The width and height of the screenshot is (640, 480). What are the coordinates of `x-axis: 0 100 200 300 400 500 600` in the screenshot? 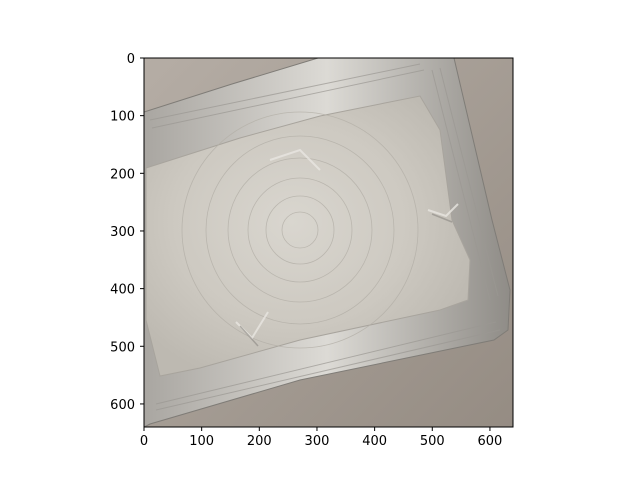 It's located at (321, 438).